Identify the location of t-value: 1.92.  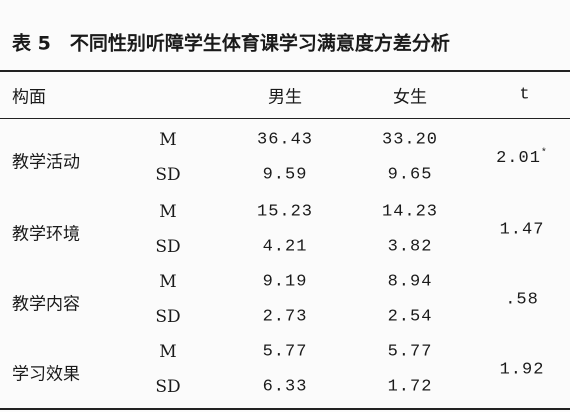
(522, 369).